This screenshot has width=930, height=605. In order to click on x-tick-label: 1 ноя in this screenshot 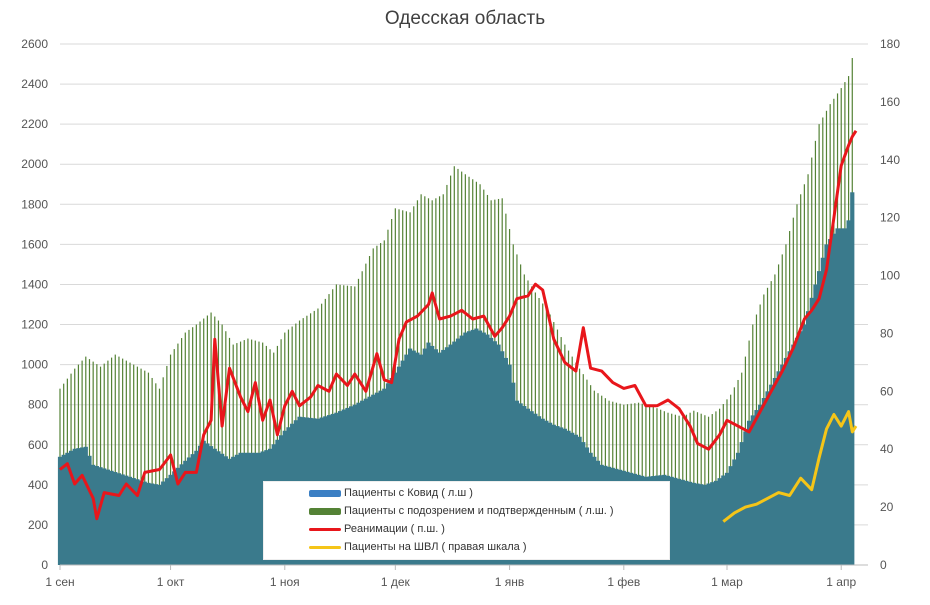, I will do `click(285, 582)`.